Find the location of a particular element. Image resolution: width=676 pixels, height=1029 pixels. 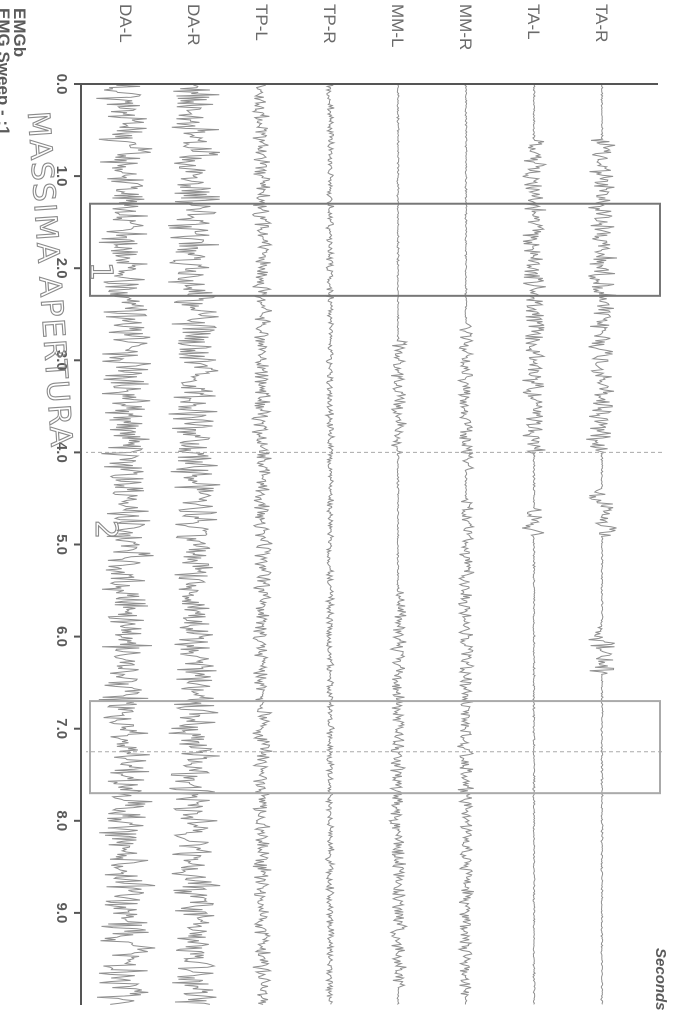

x-tick-label-5.0: 5.0 is located at coordinates (61, 544).